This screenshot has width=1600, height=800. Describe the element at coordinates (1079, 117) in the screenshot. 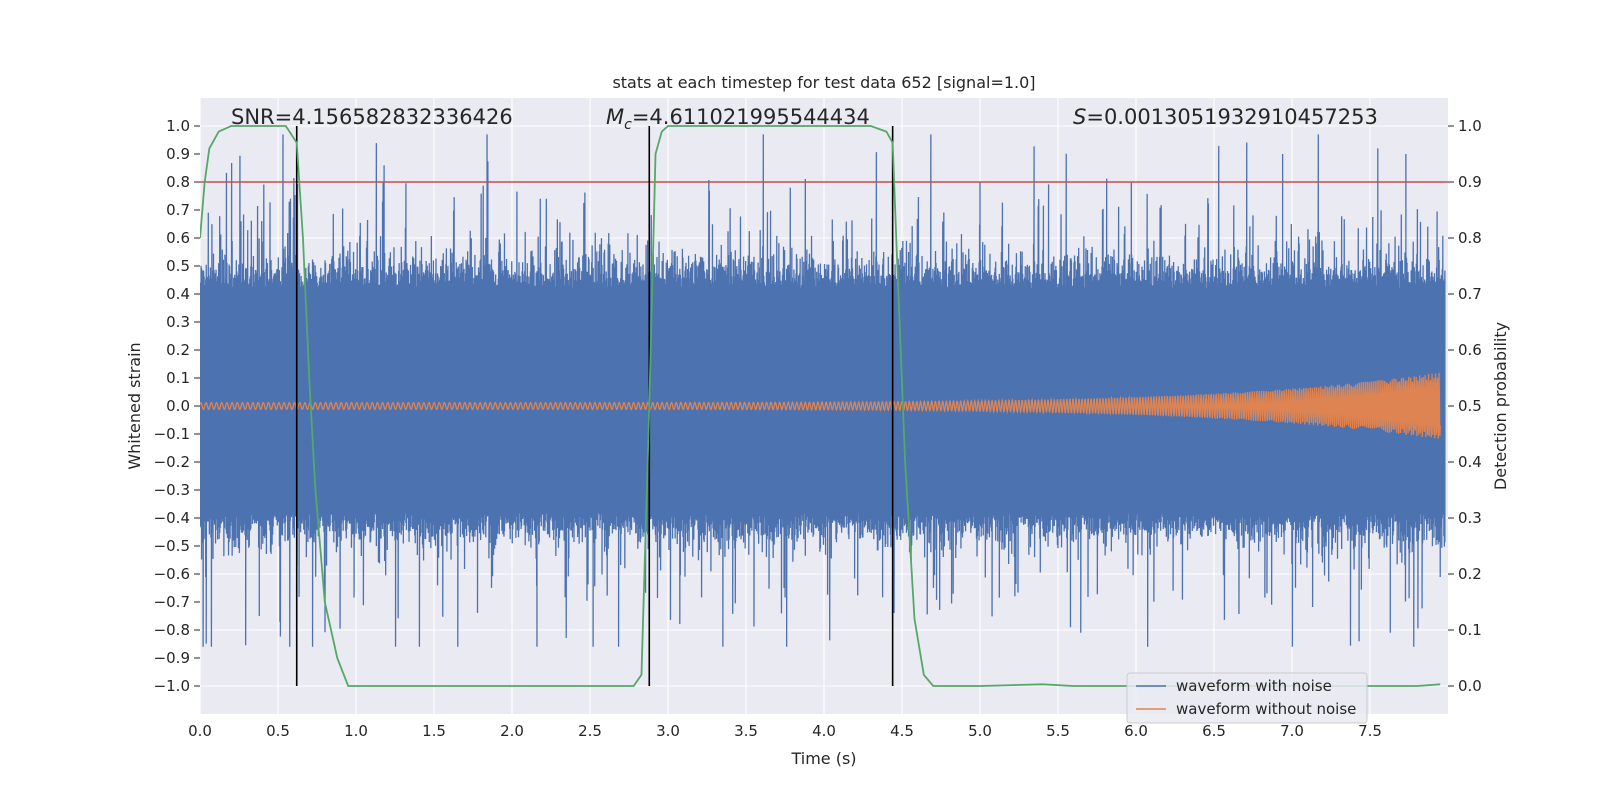

I see `s-symbol: S` at that location.